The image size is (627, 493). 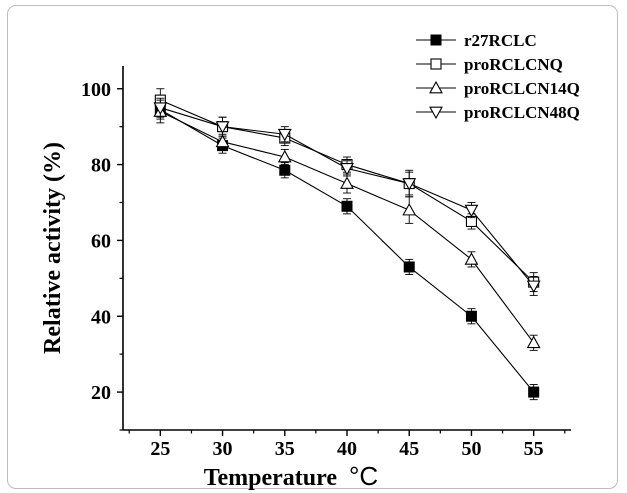 What do you see at coordinates (534, 449) in the screenshot?
I see `x-tick-label: 55` at bounding box center [534, 449].